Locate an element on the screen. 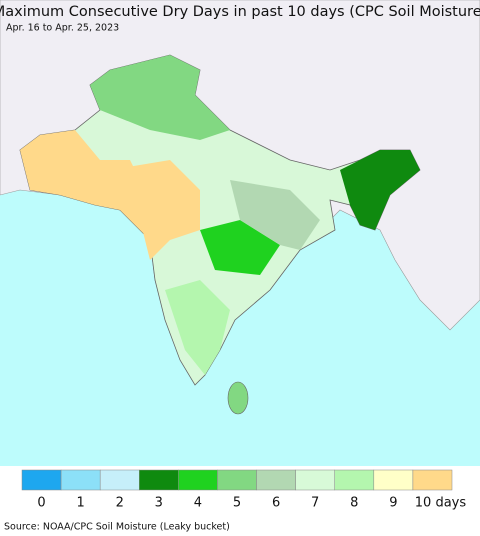 The height and width of the screenshot is (536, 480). east-green is located at coordinates (275, 215).